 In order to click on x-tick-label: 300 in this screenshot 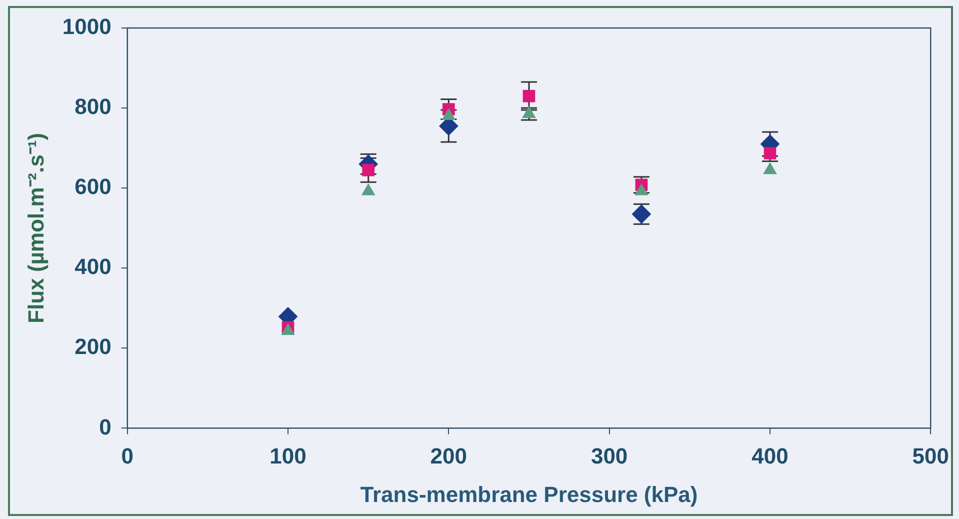, I will do `click(609, 455)`.